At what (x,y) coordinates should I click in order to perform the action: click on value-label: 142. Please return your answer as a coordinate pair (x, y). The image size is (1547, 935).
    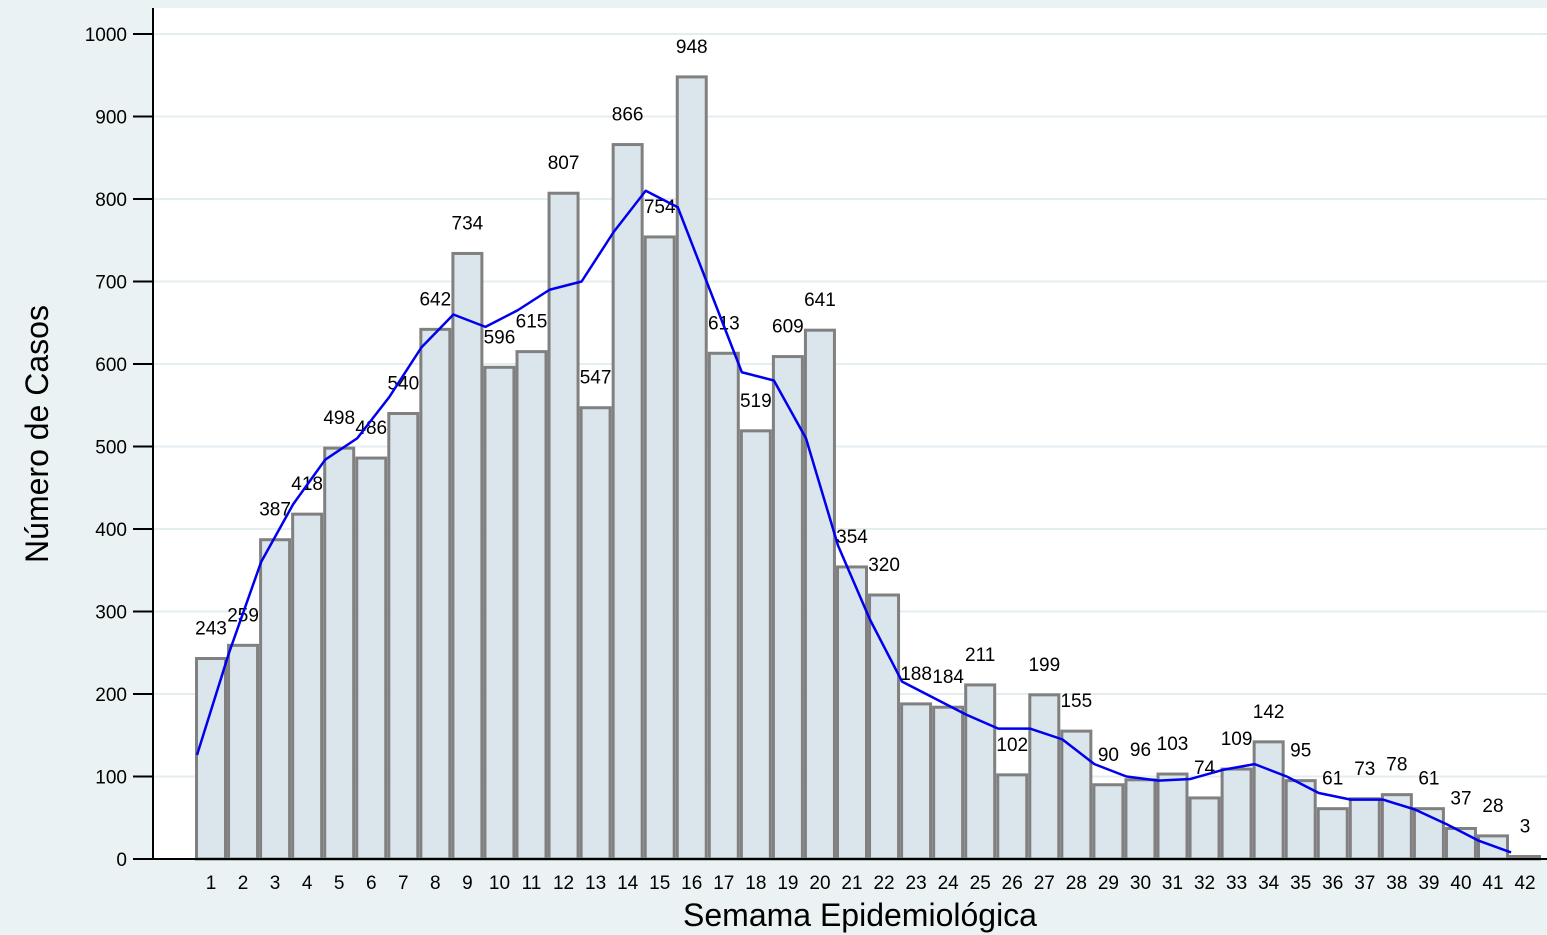
    Looking at the image, I should click on (1269, 712).